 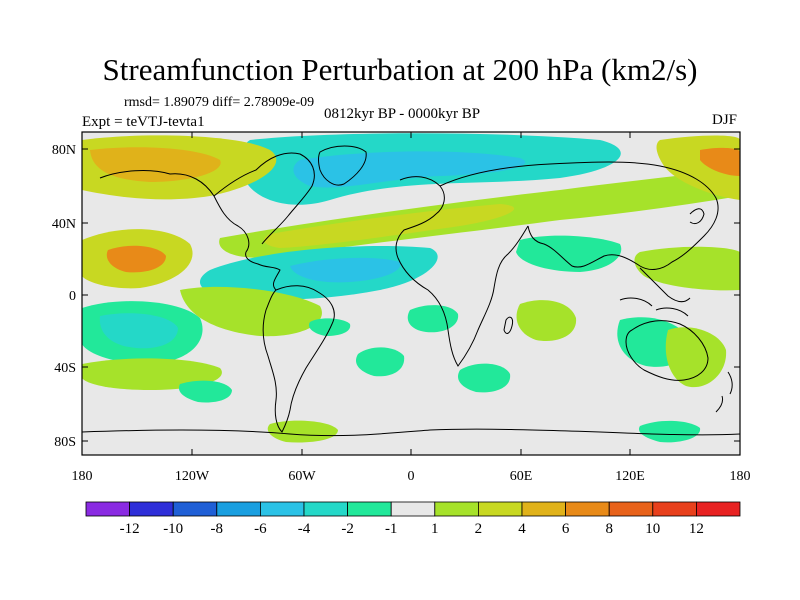 I want to click on colorbar-label: -10, so click(x=173, y=529).